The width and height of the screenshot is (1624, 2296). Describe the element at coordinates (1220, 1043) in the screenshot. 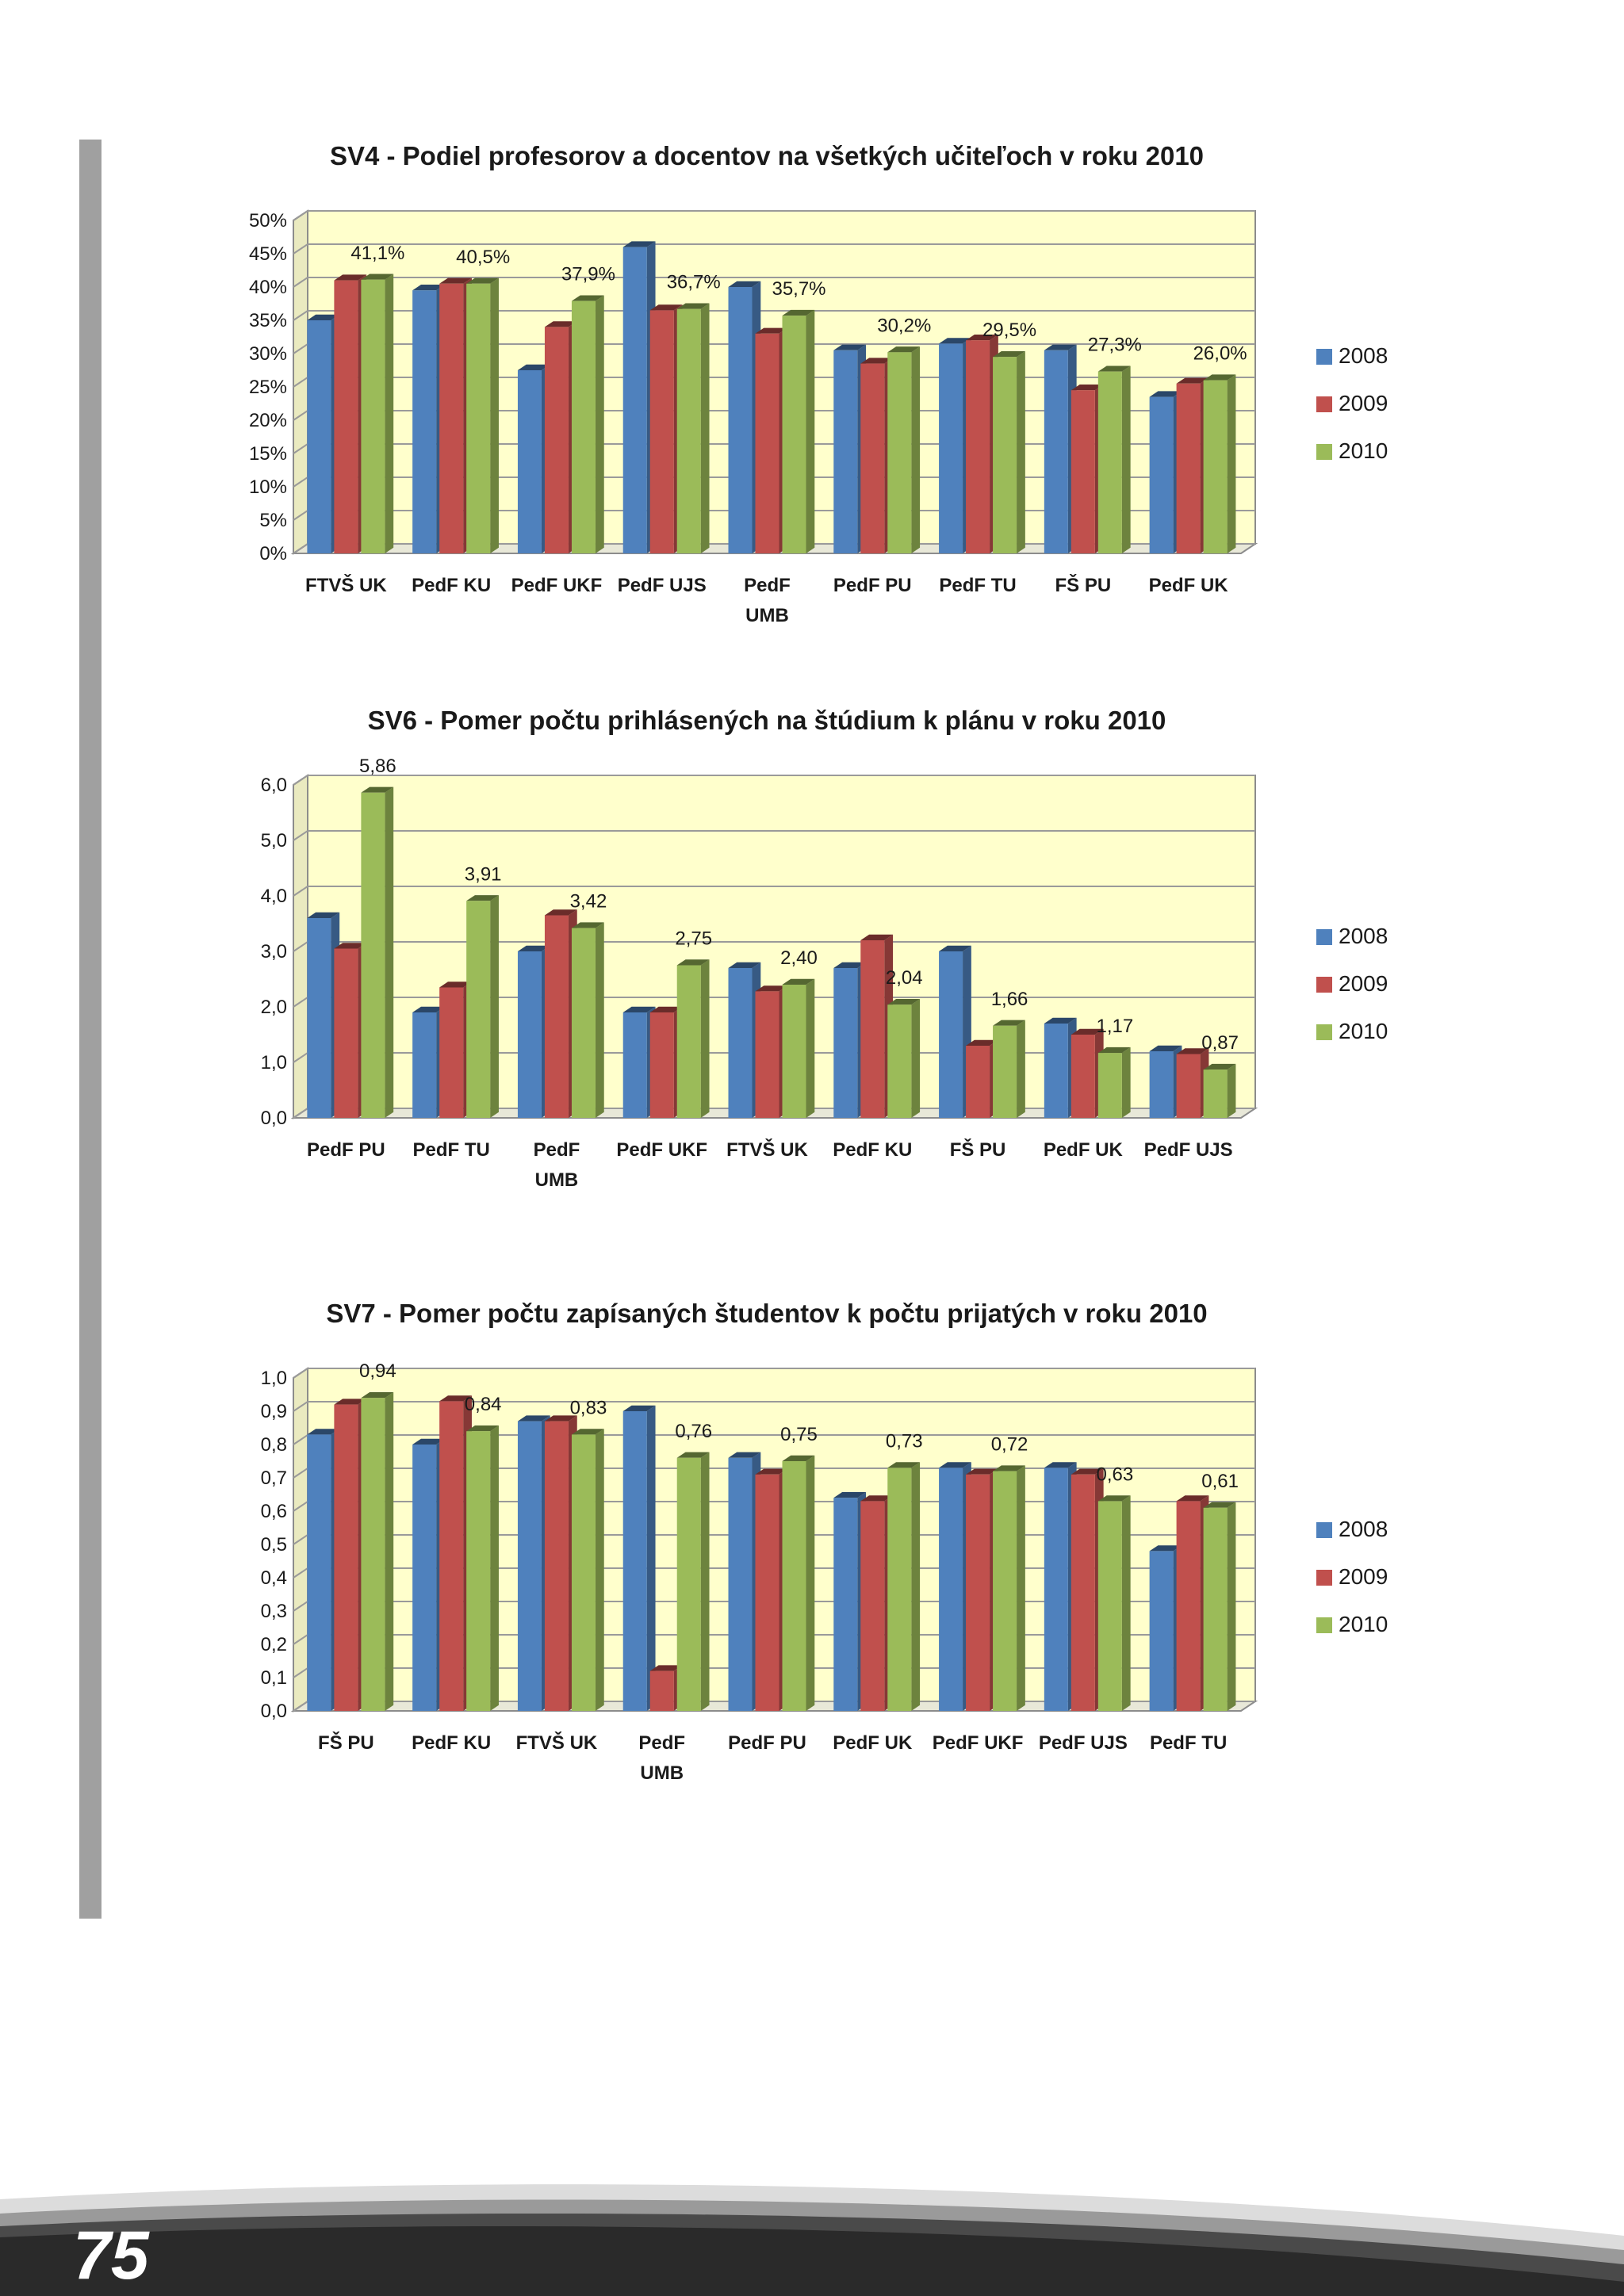

I see `data-label: 0,87` at that location.